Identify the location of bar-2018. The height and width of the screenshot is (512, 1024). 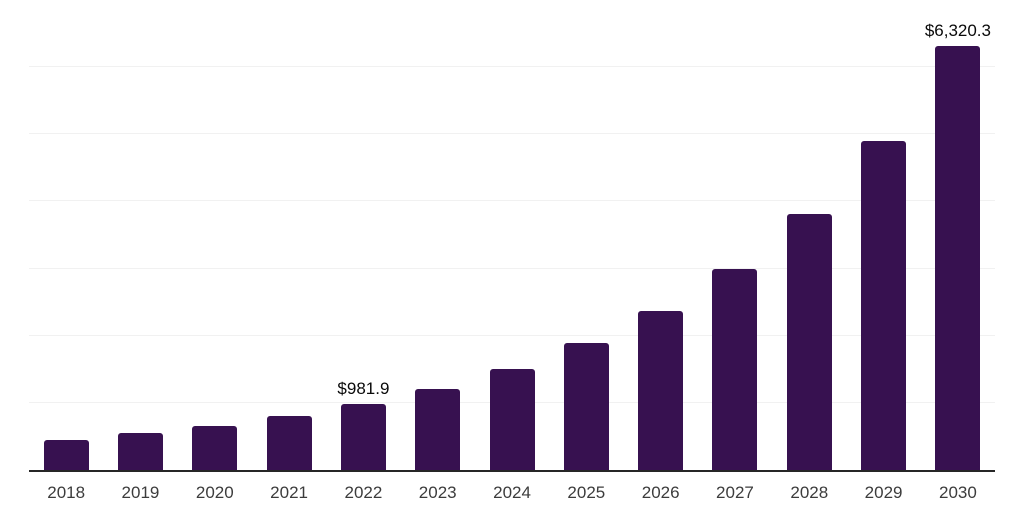
(66, 455).